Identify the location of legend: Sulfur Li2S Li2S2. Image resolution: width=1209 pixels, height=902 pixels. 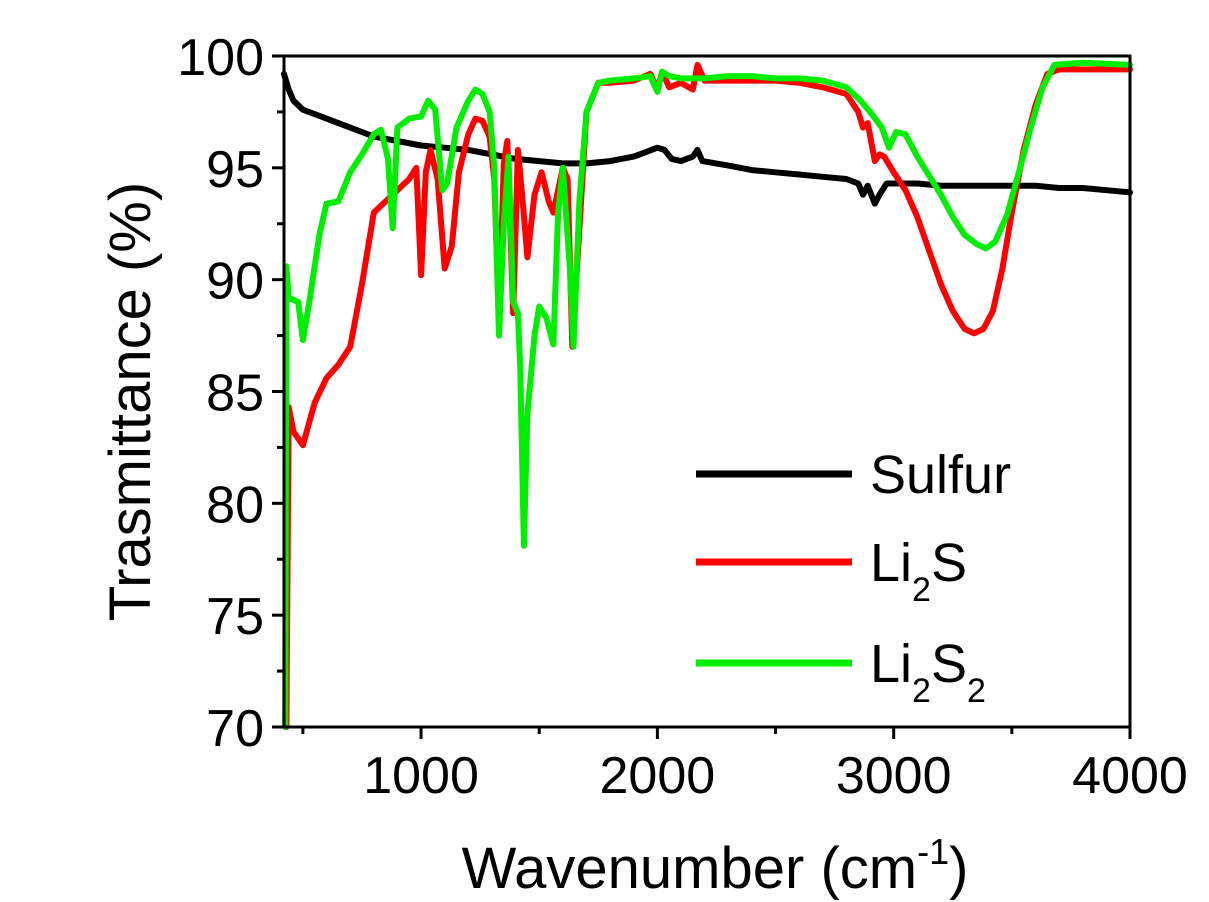
(853, 577).